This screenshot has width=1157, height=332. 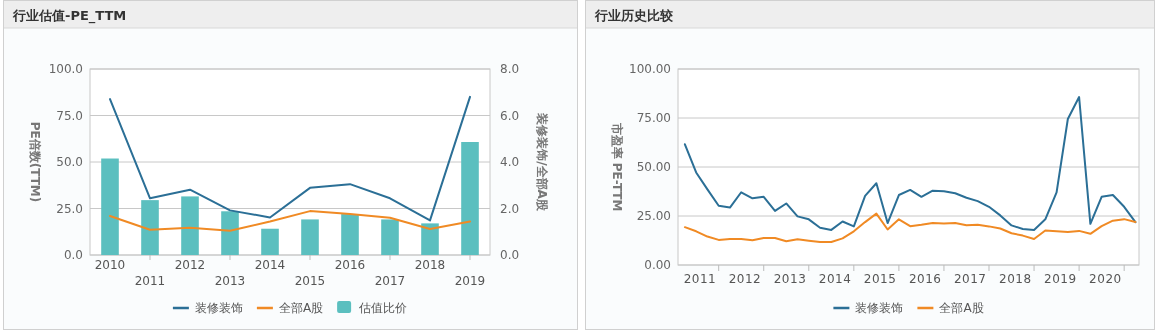 What do you see at coordinates (657, 265) in the screenshot?
I see `y-tick-label: 0.00` at bounding box center [657, 265].